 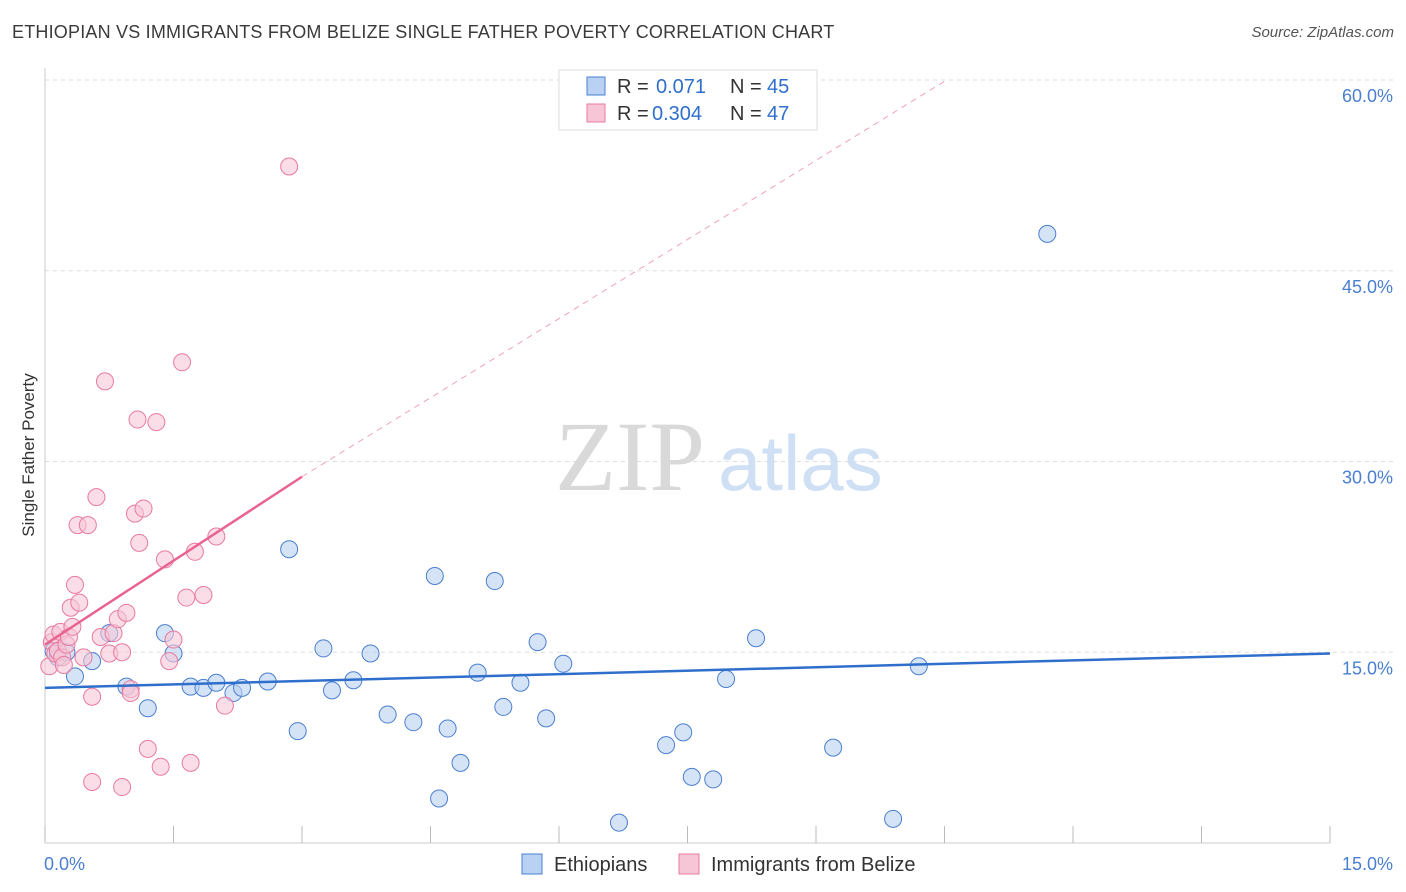 What do you see at coordinates (1367, 478) in the screenshot?
I see `y-tick-label-1: 30.0%` at bounding box center [1367, 478].